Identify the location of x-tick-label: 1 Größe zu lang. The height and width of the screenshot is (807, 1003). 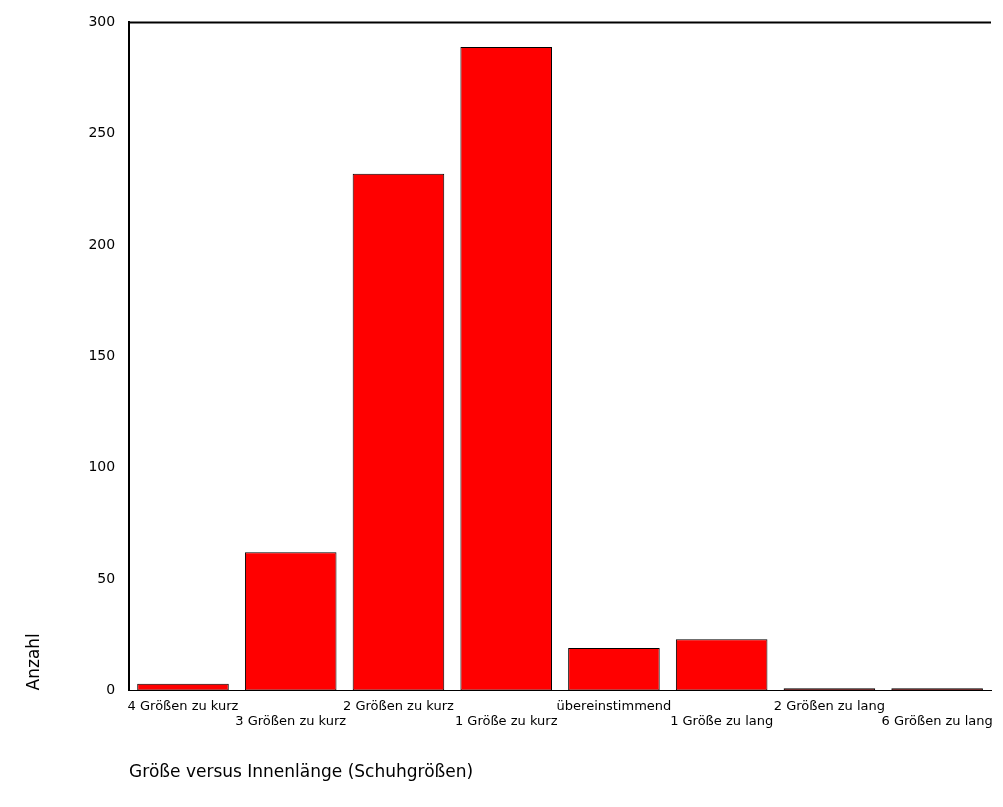
(722, 721).